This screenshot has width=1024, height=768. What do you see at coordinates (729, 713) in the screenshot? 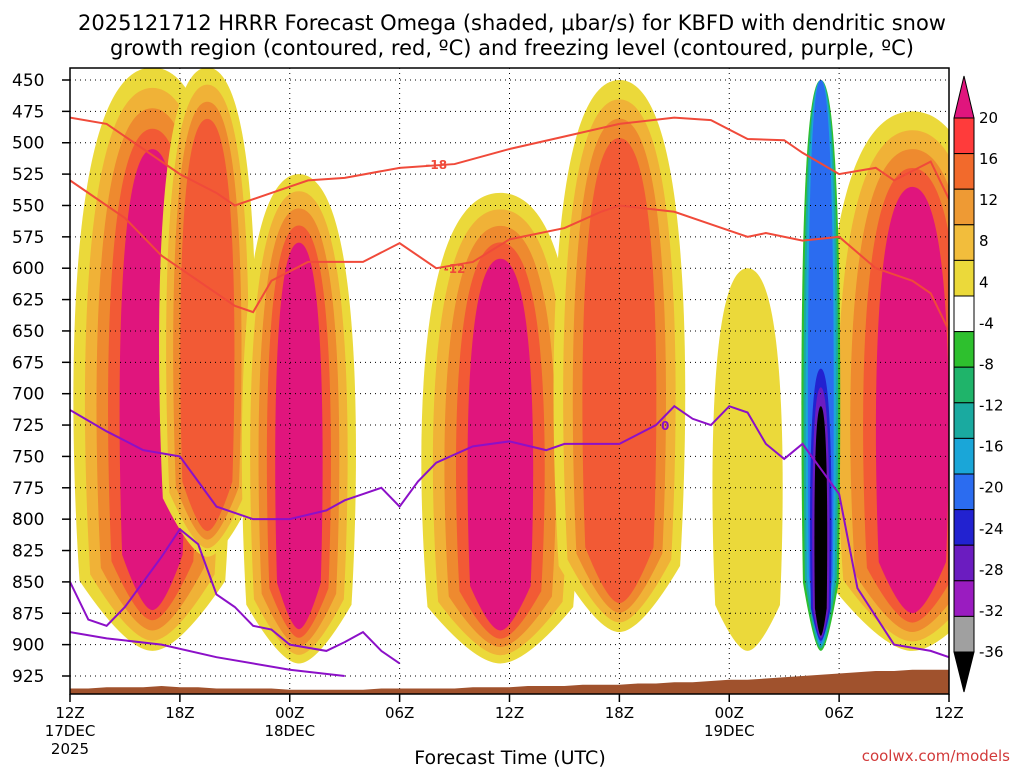
I see `x-tick-label-6: 00Z` at bounding box center [729, 713].